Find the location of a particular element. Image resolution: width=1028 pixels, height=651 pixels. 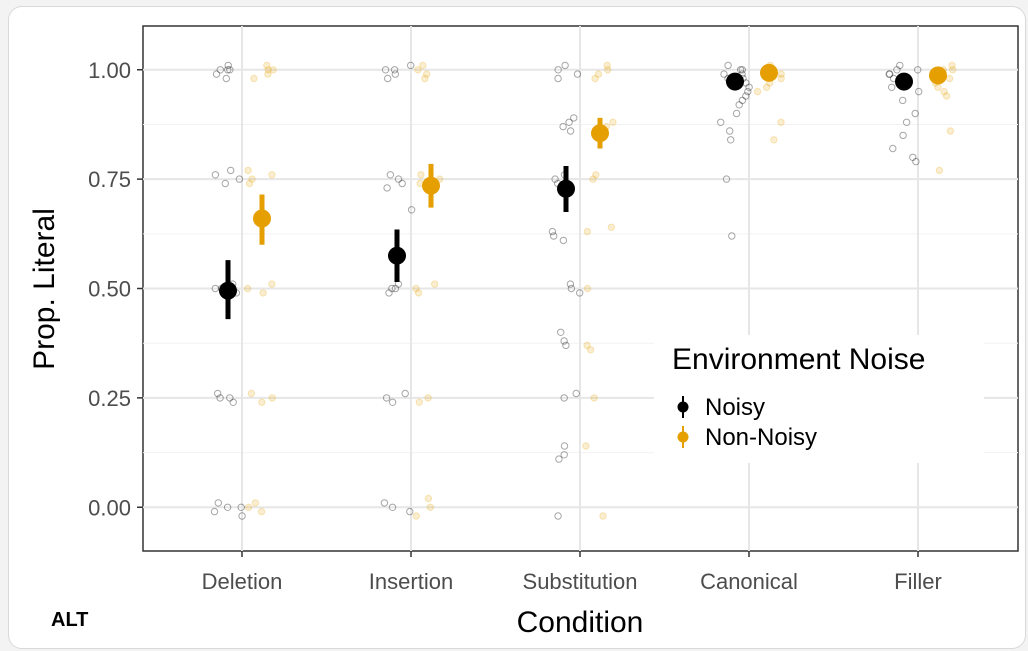

x-tick-label: Filler is located at coordinates (918, 581).